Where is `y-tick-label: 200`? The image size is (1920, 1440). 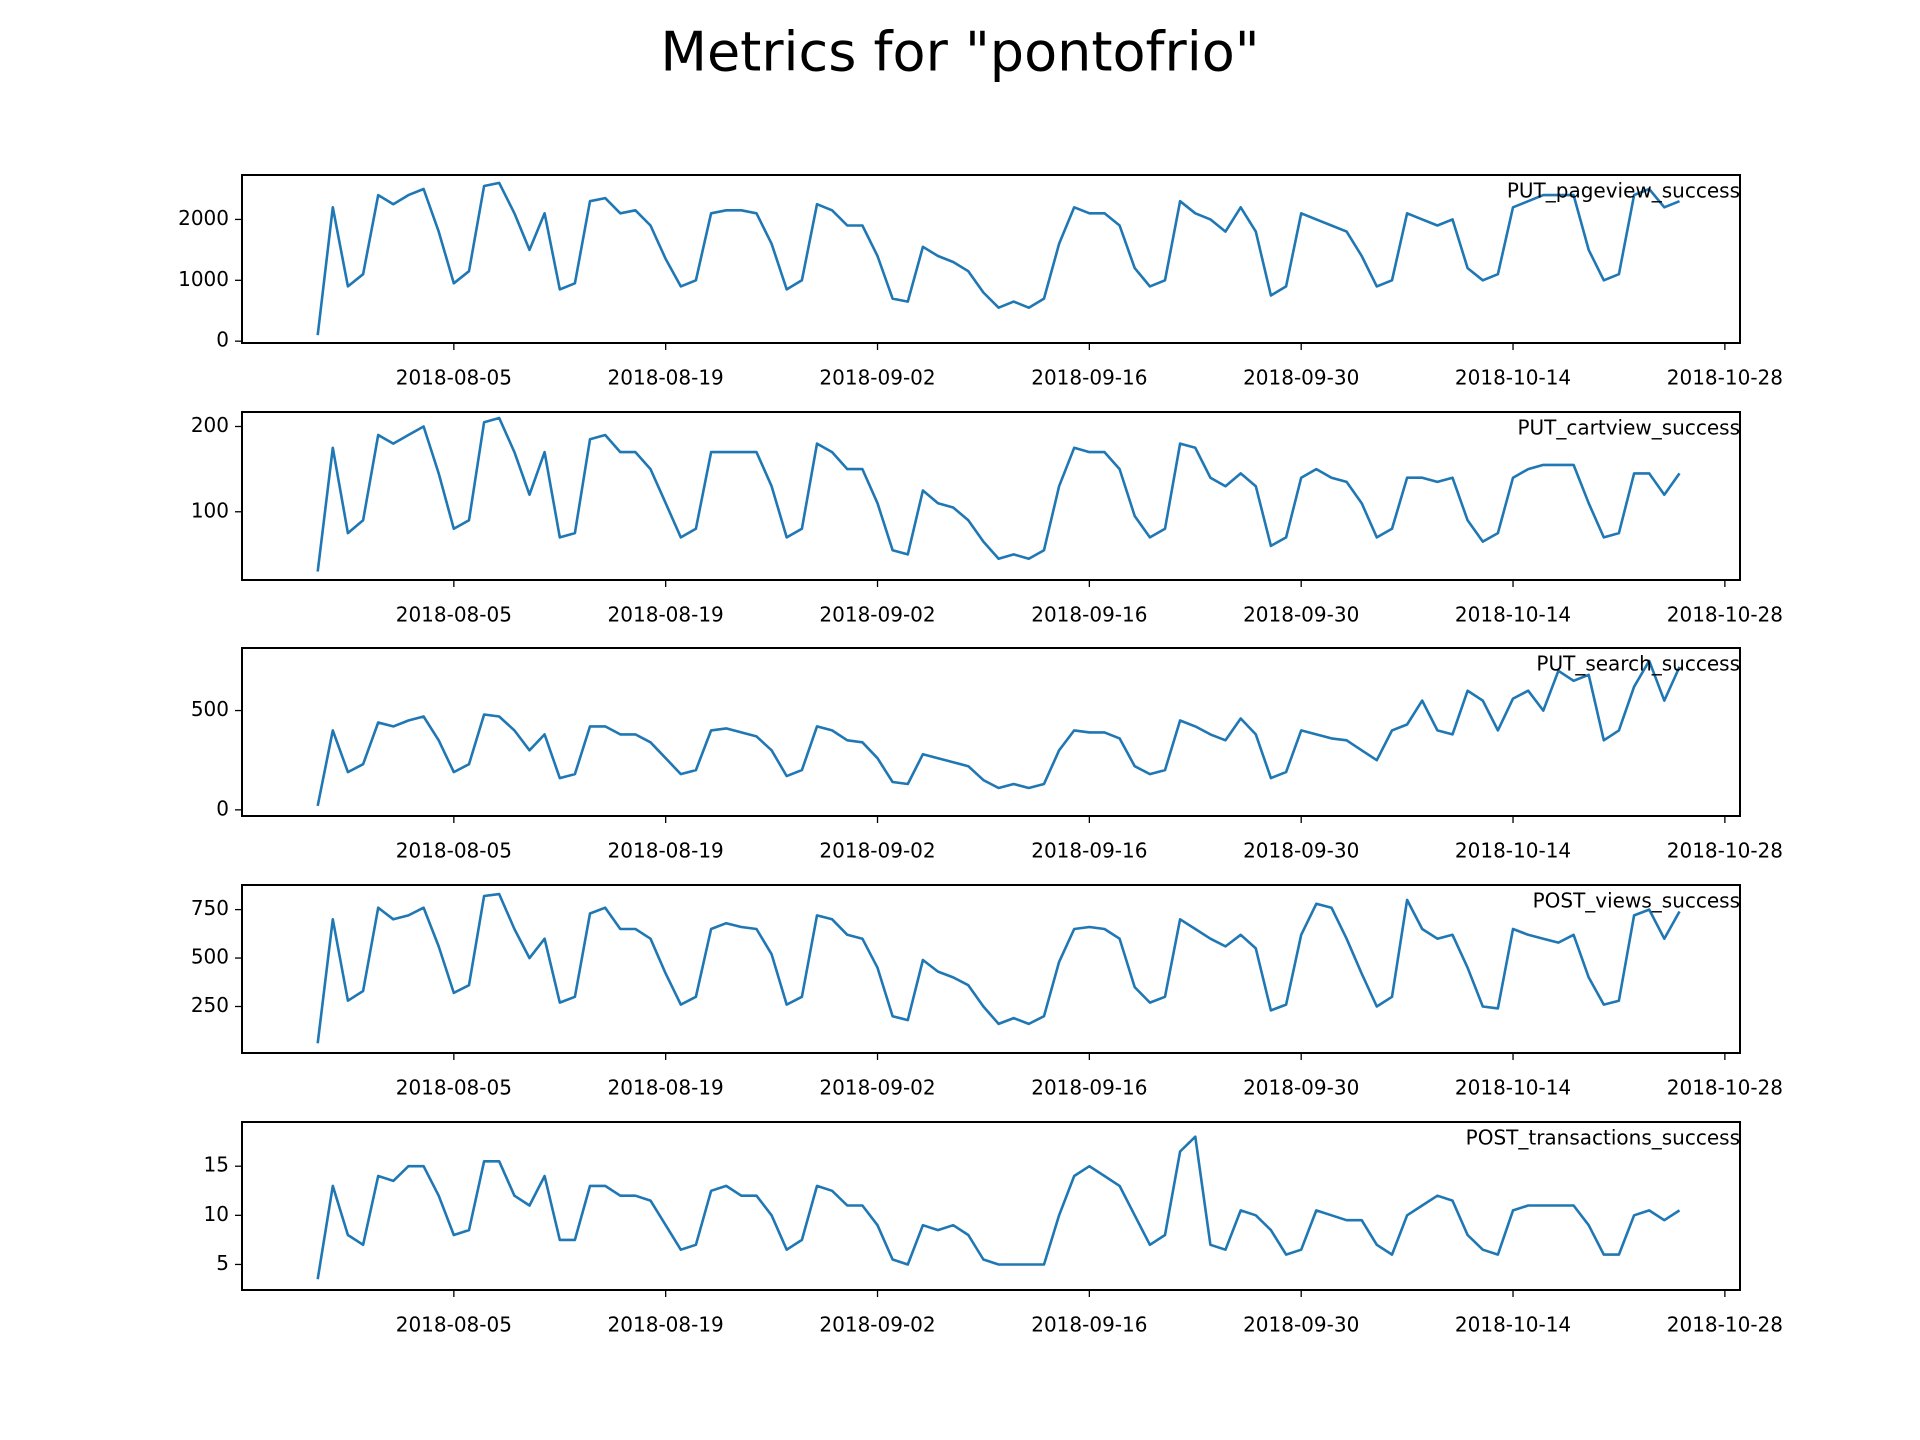
y-tick-label: 200 is located at coordinates (210, 425).